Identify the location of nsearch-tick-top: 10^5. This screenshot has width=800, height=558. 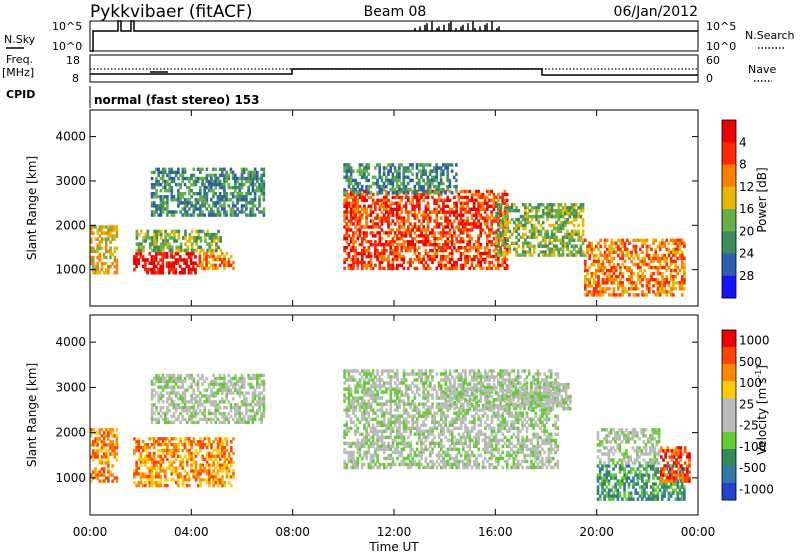
(721, 26).